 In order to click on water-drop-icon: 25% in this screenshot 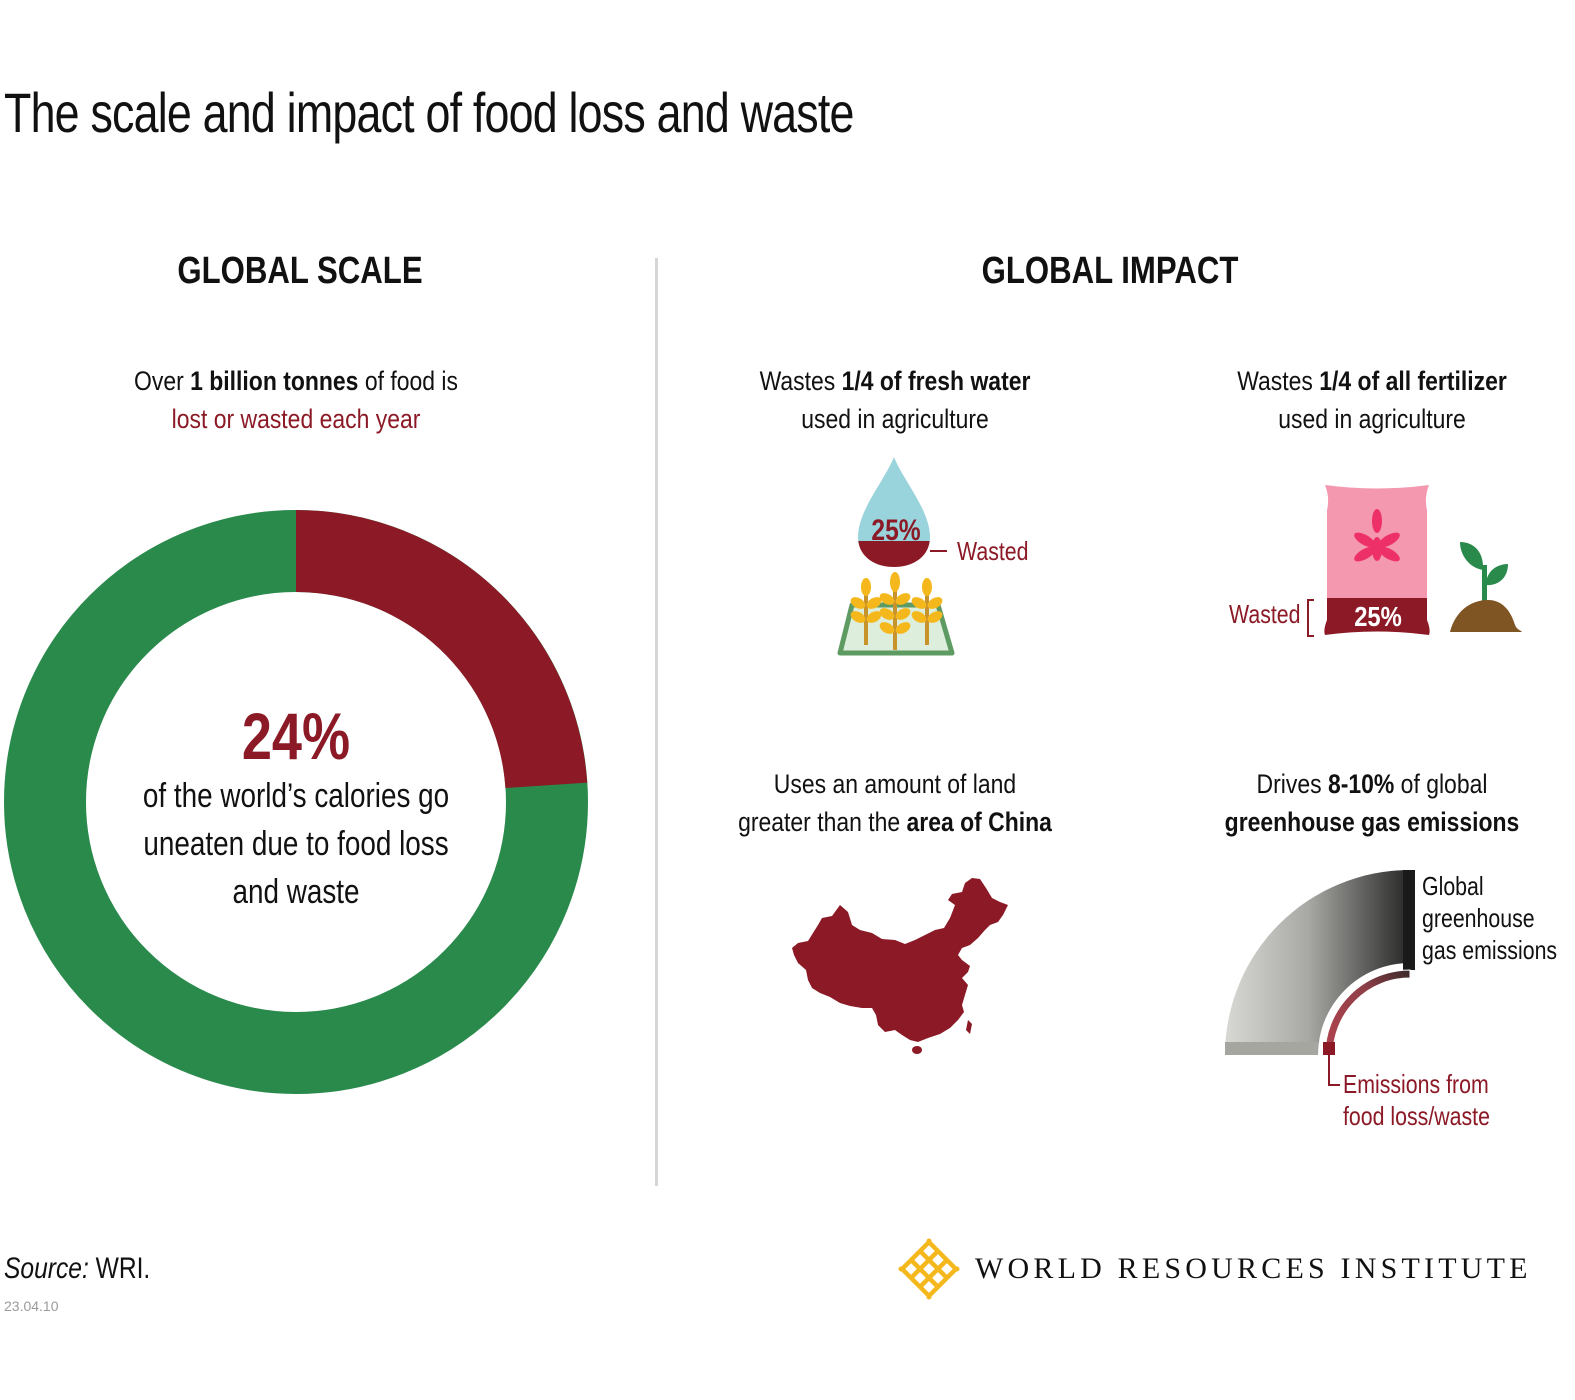, I will do `click(896, 556)`.